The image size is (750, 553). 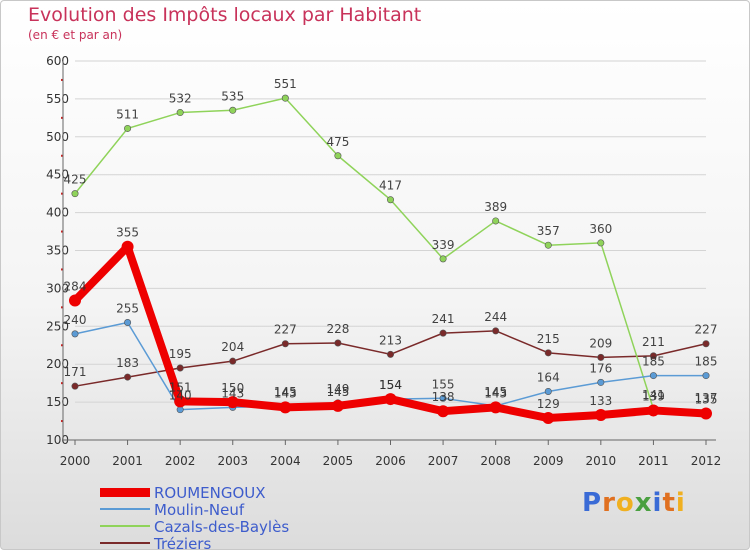 What do you see at coordinates (600, 368) in the screenshot?
I see `data-label: 176` at bounding box center [600, 368].